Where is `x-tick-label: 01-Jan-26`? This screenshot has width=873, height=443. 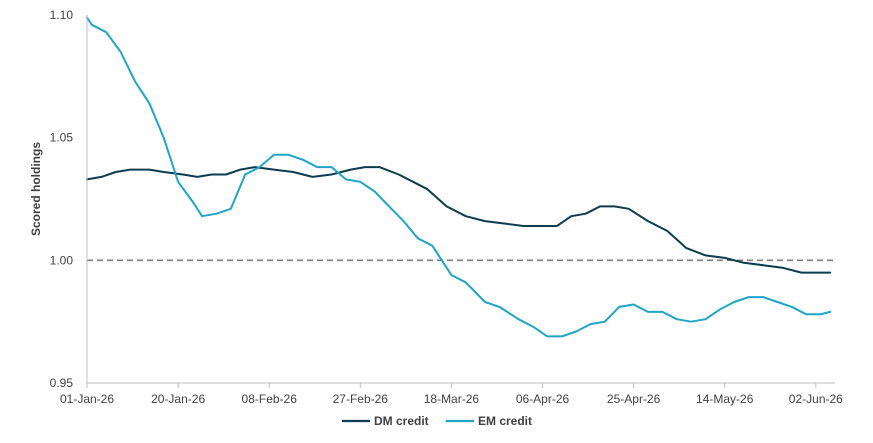 x-tick-label: 01-Jan-26 is located at coordinates (87, 399).